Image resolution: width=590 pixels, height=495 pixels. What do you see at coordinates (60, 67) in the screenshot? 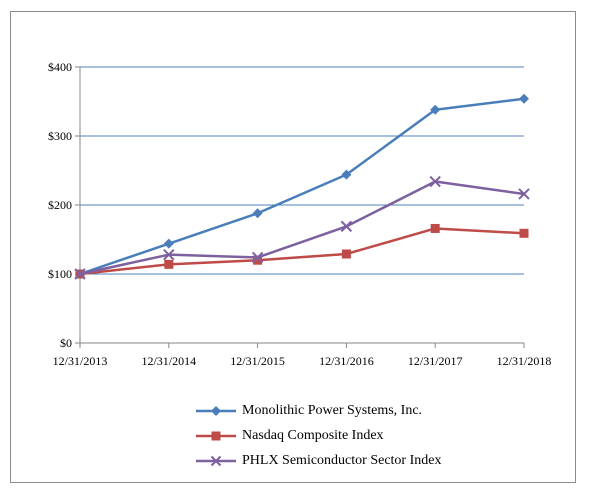
I see `y-tick-label: $400` at bounding box center [60, 67].